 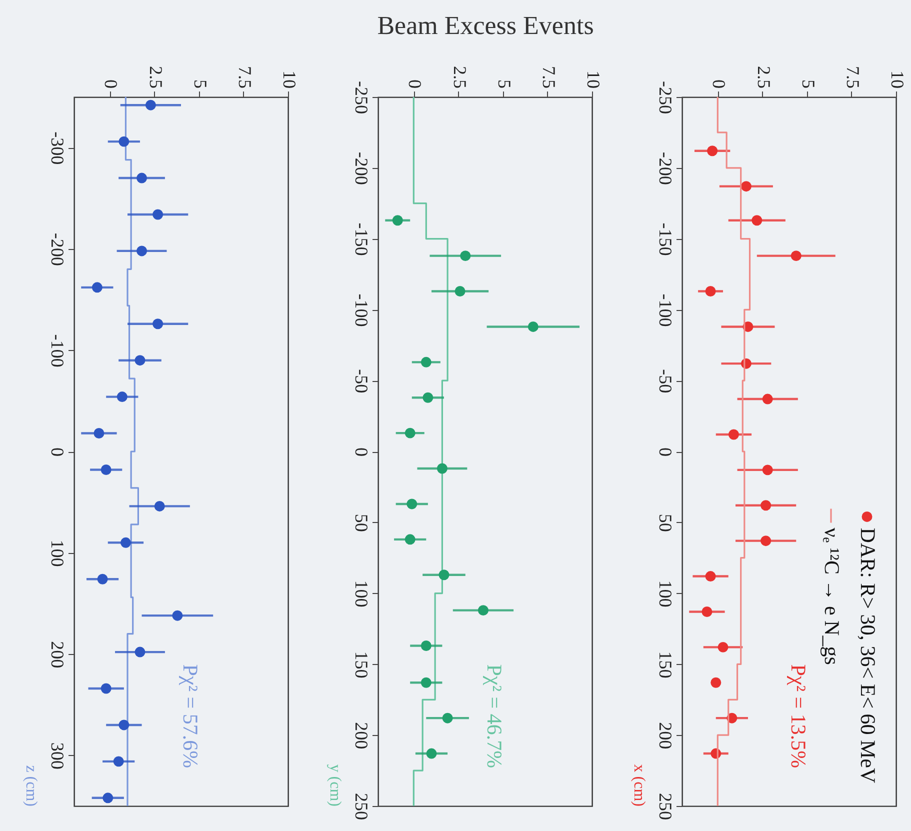 I want to click on y-axis-title: y (cm), so click(x=335, y=785).